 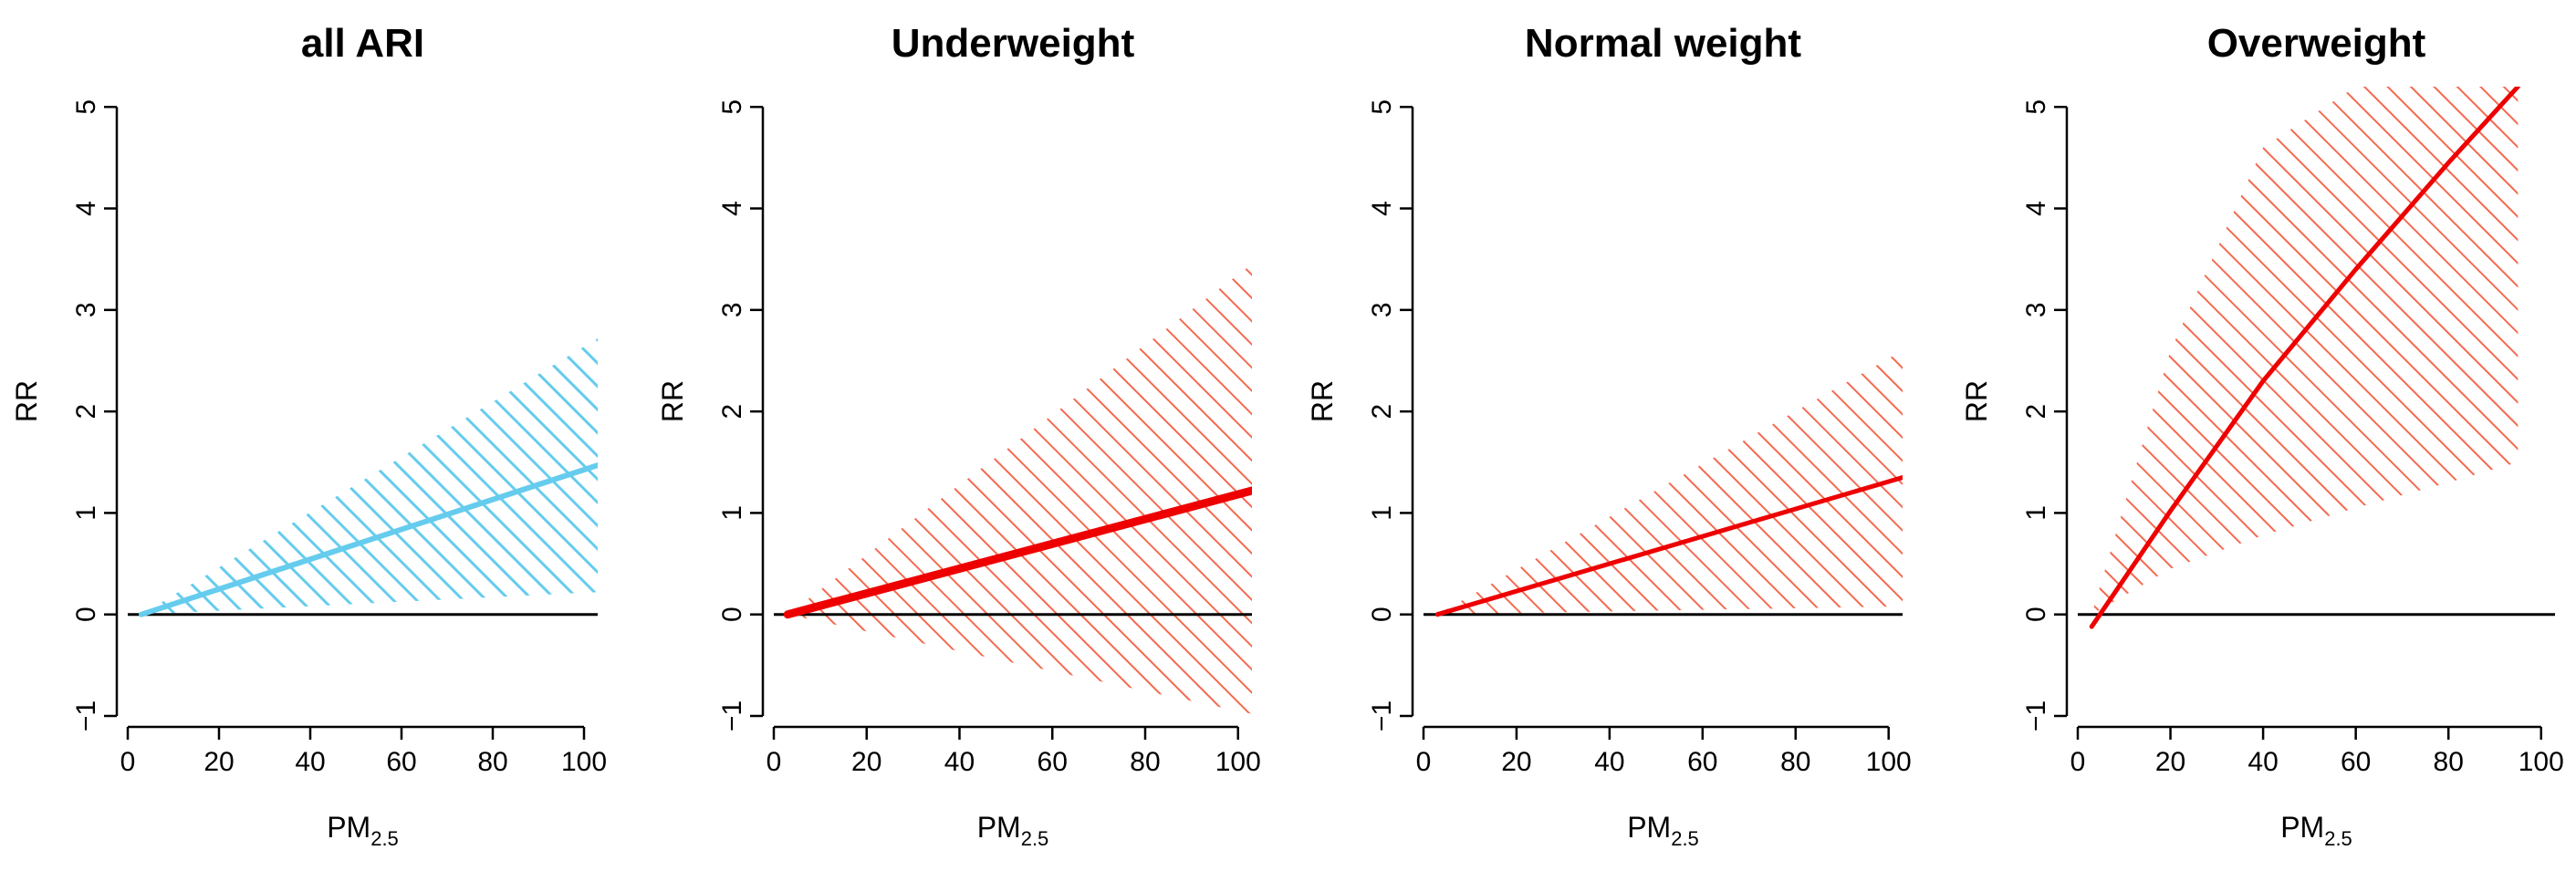 I want to click on panel-title: Normal weight, so click(x=1663, y=43).